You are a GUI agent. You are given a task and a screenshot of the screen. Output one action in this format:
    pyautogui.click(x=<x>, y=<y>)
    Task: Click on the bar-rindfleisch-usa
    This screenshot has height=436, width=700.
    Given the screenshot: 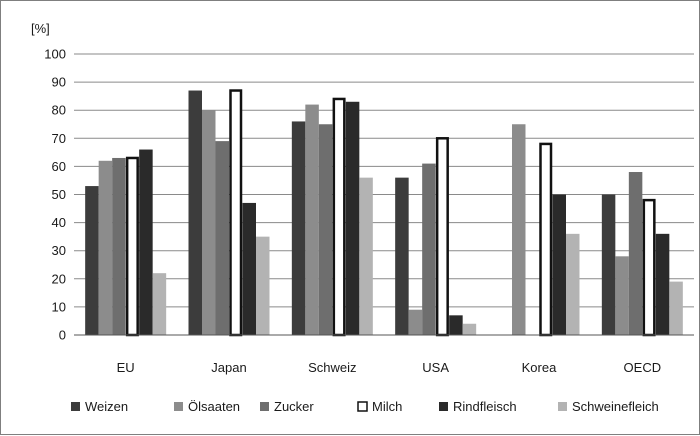 What is the action you would take?
    pyautogui.click(x=456, y=325)
    